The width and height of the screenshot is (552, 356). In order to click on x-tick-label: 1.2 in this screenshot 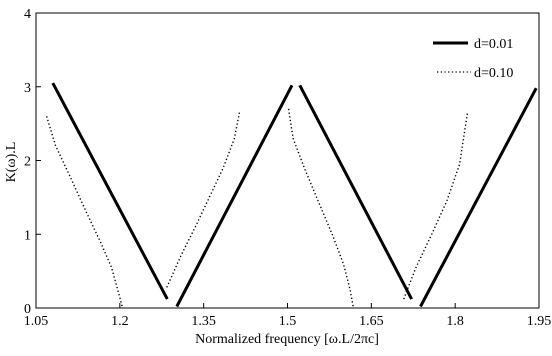, I will do `click(120, 321)`.